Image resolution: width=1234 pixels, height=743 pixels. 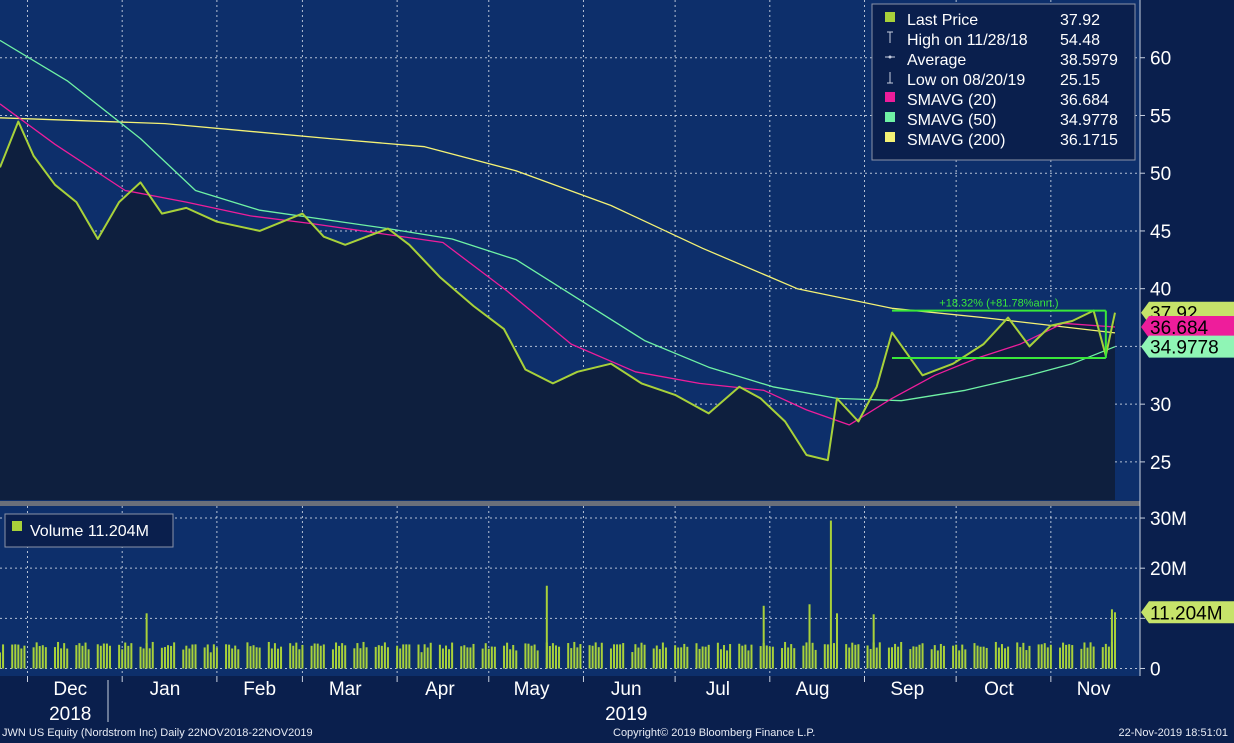 I want to click on legend-value: 36.1715, so click(x=1089, y=140).